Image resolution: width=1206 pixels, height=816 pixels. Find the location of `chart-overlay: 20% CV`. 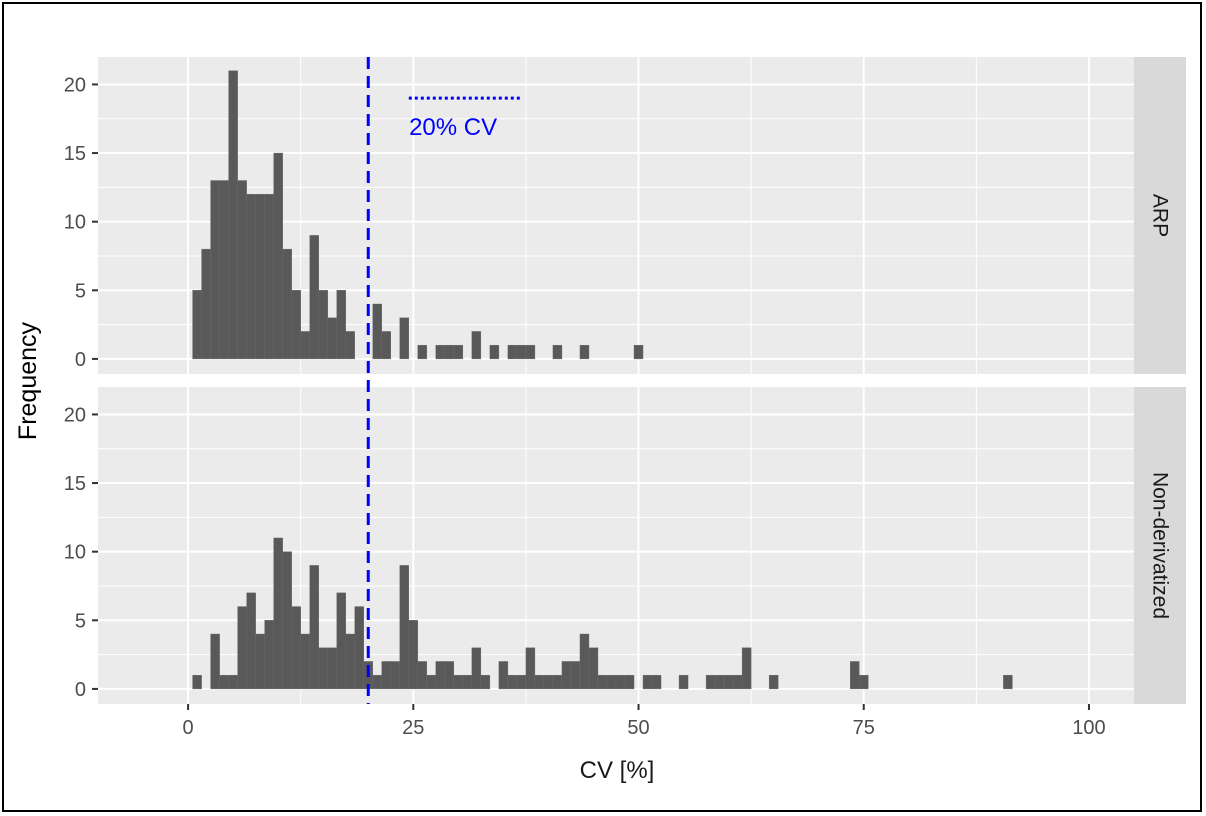

chart-overlay: 20% CV is located at coordinates (444, 380).